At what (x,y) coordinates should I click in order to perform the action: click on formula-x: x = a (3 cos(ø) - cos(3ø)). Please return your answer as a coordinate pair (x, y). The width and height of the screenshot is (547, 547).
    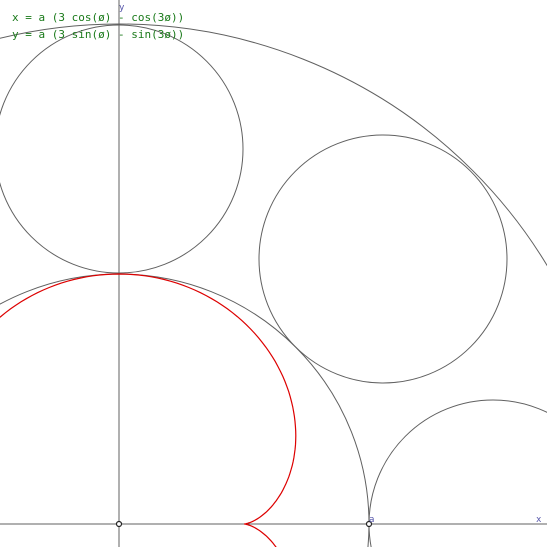
    Looking at the image, I should click on (98, 17).